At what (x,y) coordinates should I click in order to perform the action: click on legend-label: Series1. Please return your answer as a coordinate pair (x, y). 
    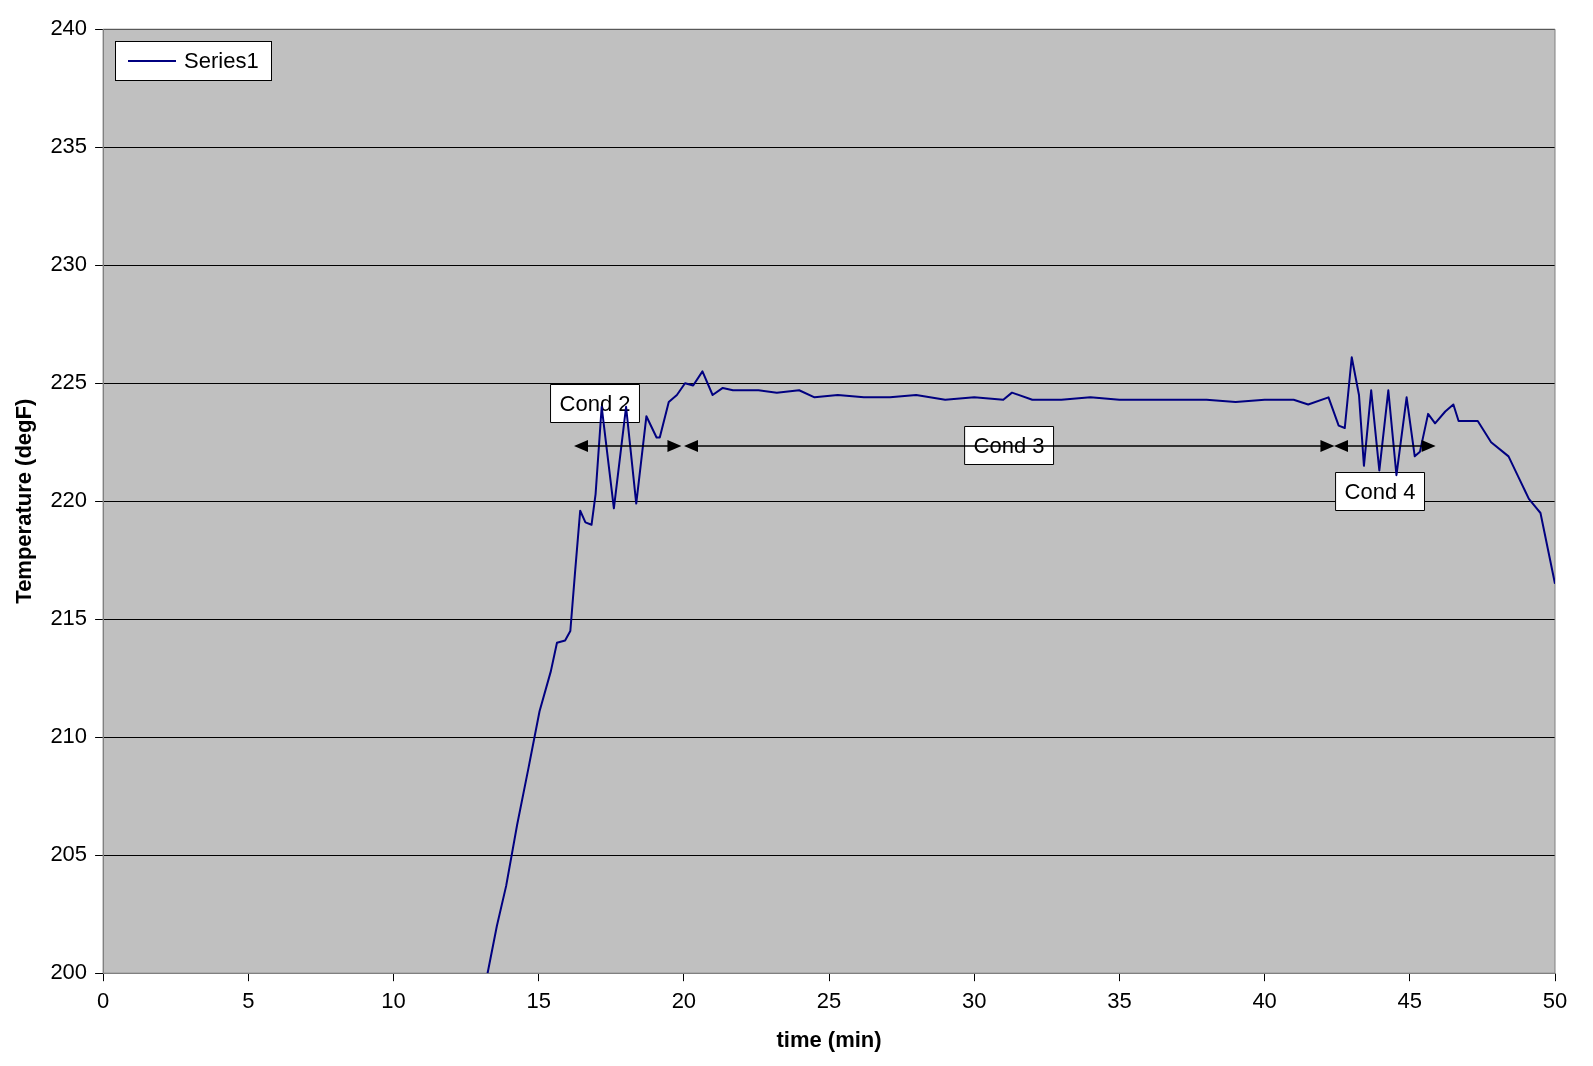
    Looking at the image, I should click on (221, 61).